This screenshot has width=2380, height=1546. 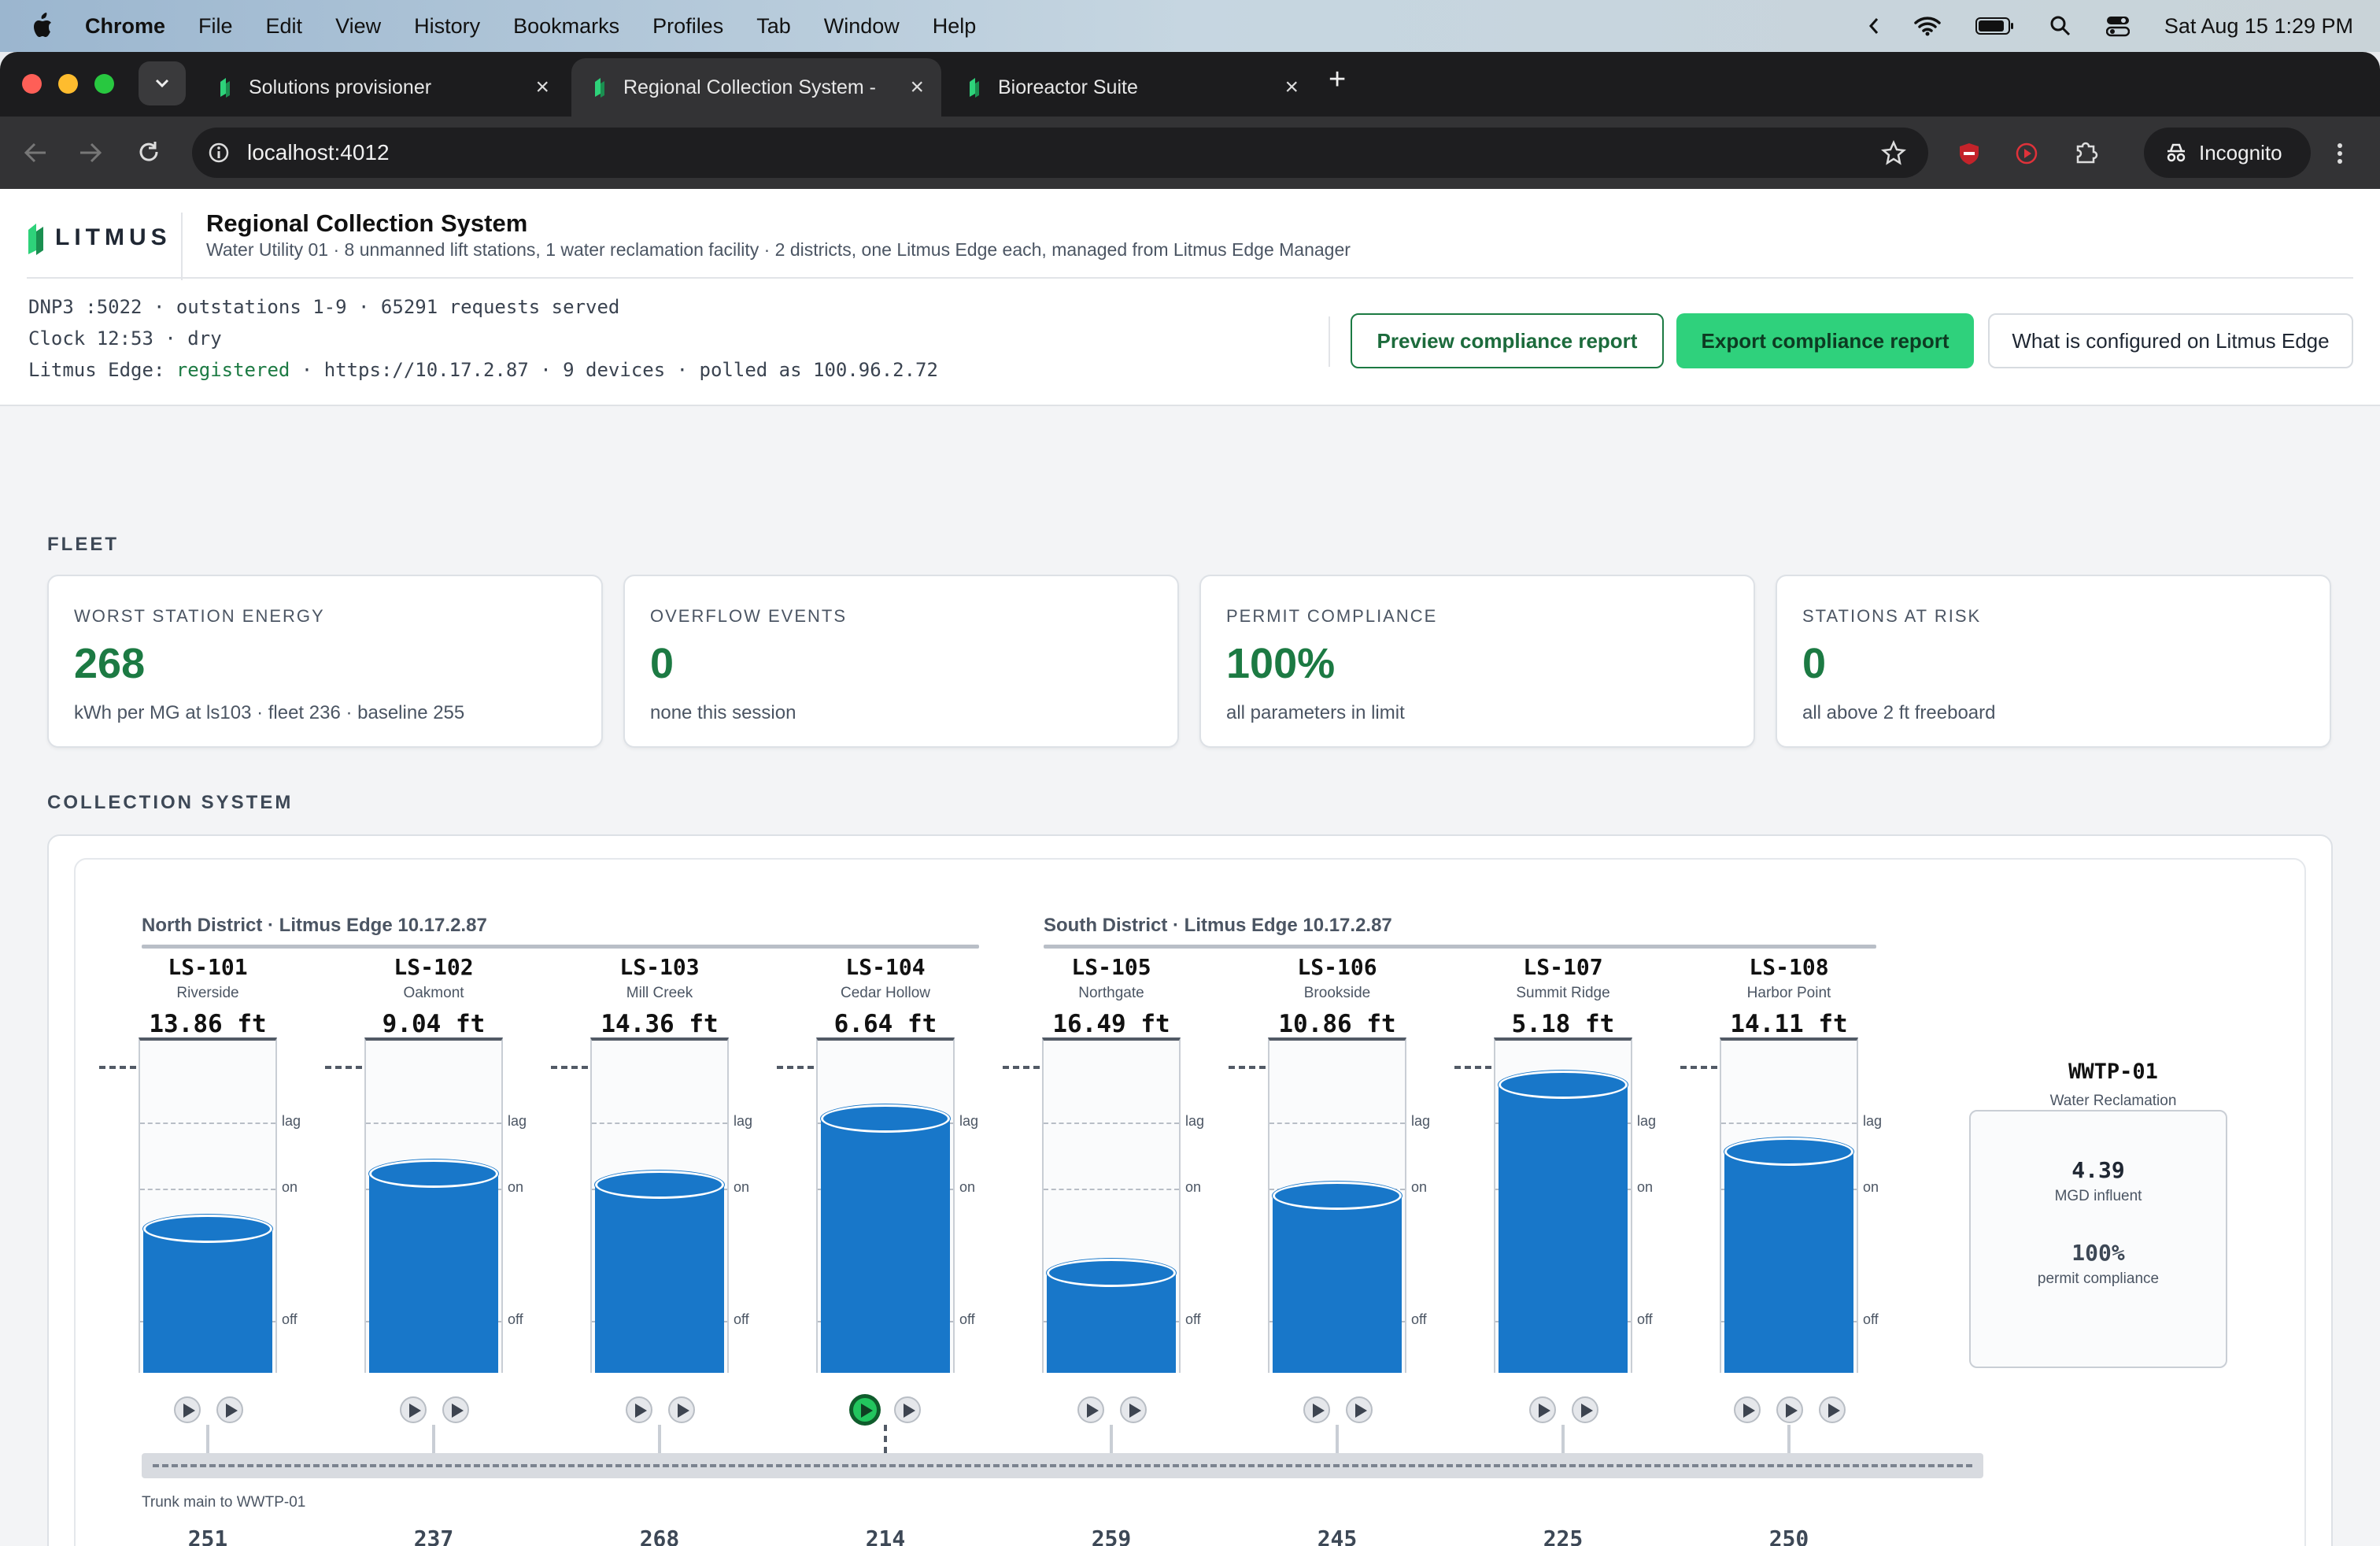 What do you see at coordinates (1832, 1410) in the screenshot?
I see `pump-3-button` at bounding box center [1832, 1410].